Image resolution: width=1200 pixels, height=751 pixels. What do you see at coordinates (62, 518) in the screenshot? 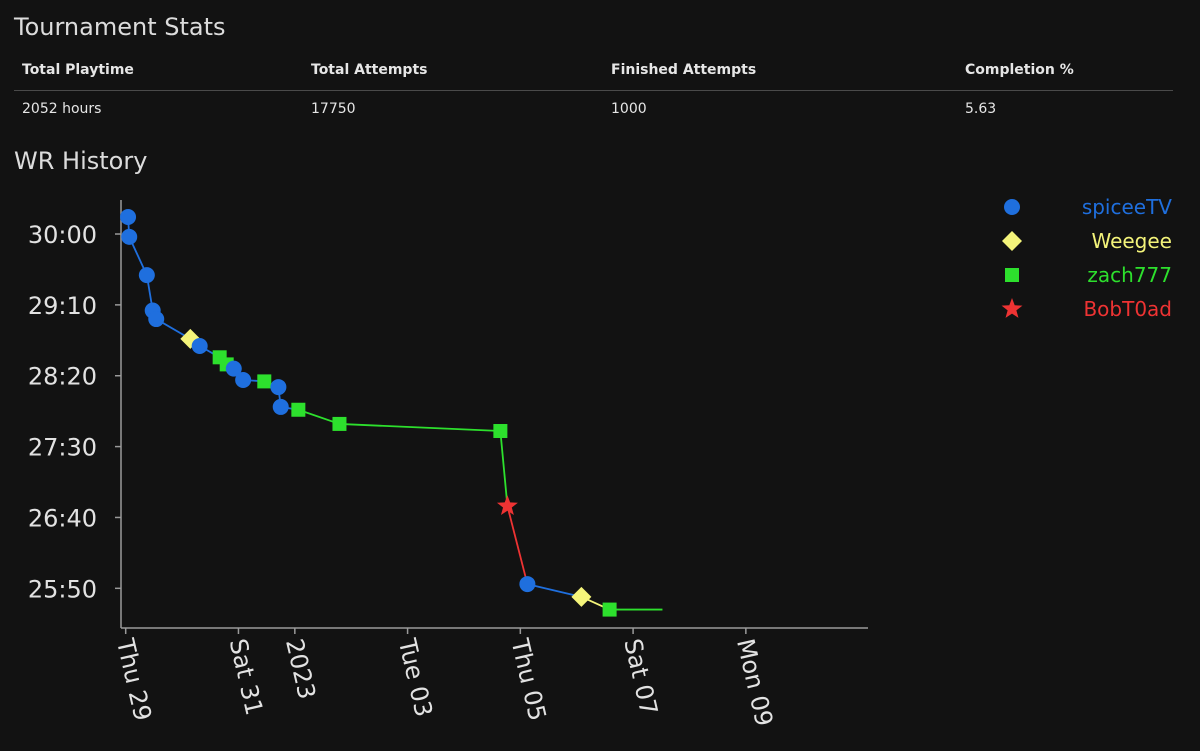
I see `y-tick-label: 26:40` at bounding box center [62, 518].